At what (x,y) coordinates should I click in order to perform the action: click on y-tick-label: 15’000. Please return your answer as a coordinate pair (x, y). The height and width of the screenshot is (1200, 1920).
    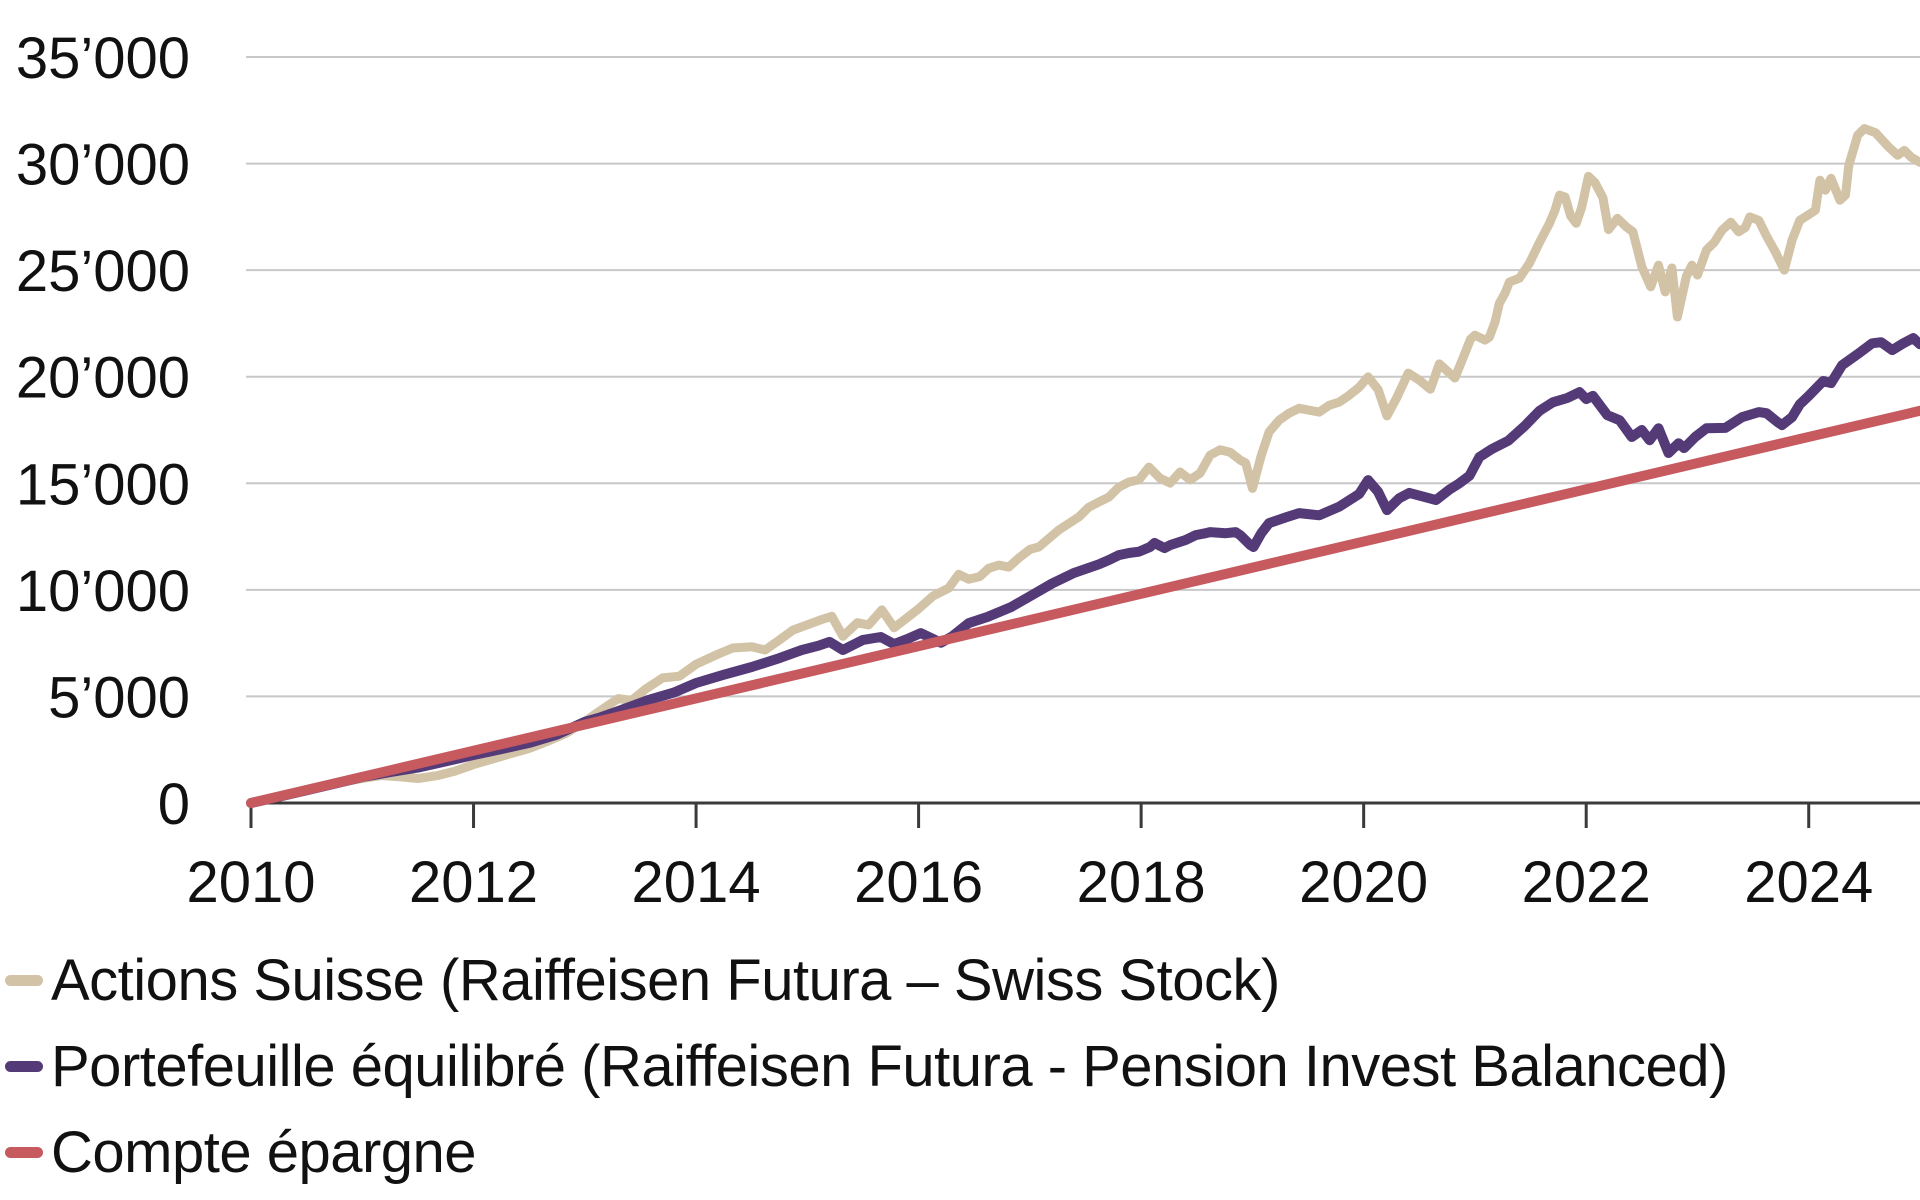
    Looking at the image, I should click on (103, 484).